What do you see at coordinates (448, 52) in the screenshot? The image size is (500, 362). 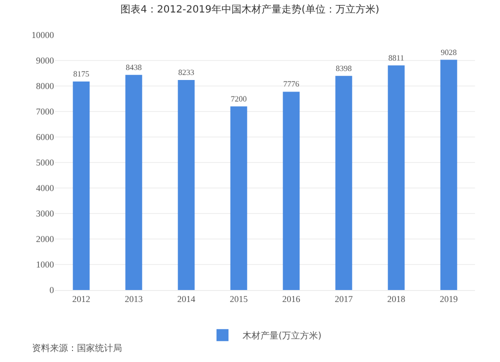 I see `data-label: 9028` at bounding box center [448, 52].